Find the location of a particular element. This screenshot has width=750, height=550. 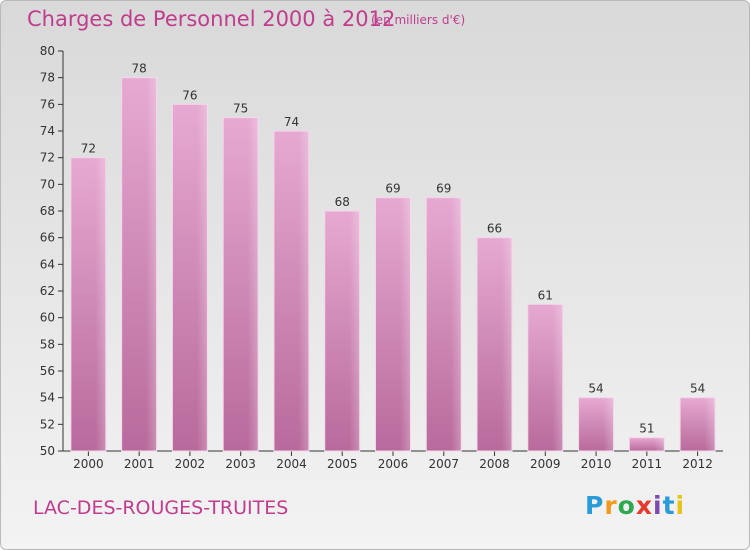

y-axis: 50 52 54 56 58 60 62 64 66 68 70 72 74 76 78 80 is located at coordinates (52, 251).